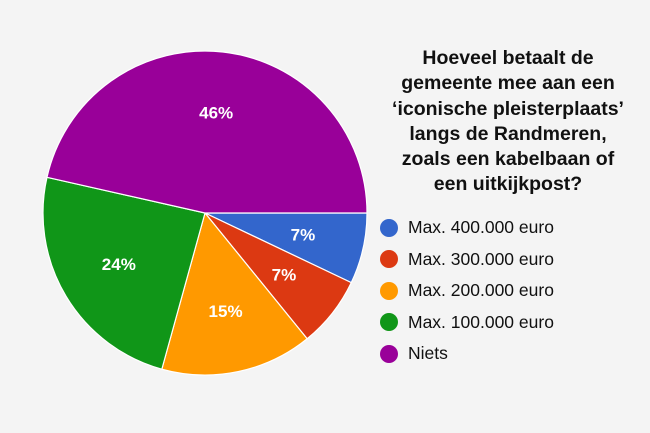  I want to click on legend-label: Max. 400.000 euro, so click(481, 227).